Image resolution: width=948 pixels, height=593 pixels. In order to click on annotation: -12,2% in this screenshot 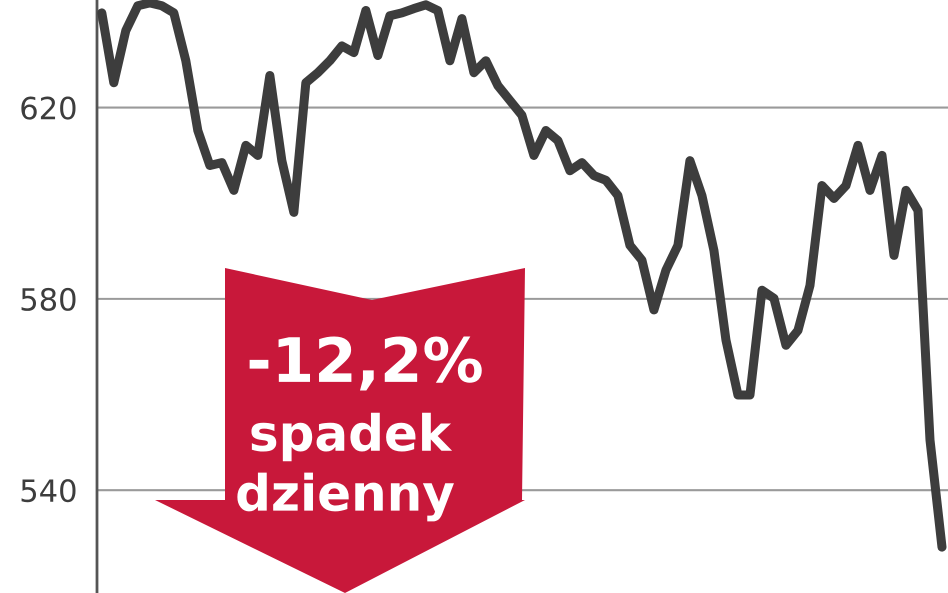, I will do `click(366, 363)`.